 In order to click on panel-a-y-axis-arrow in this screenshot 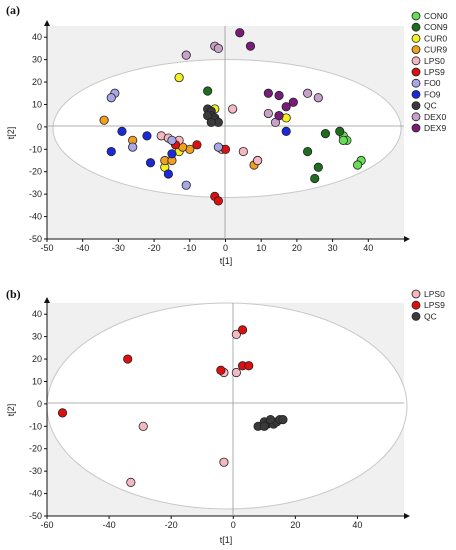, I will do `click(47, 23)`.